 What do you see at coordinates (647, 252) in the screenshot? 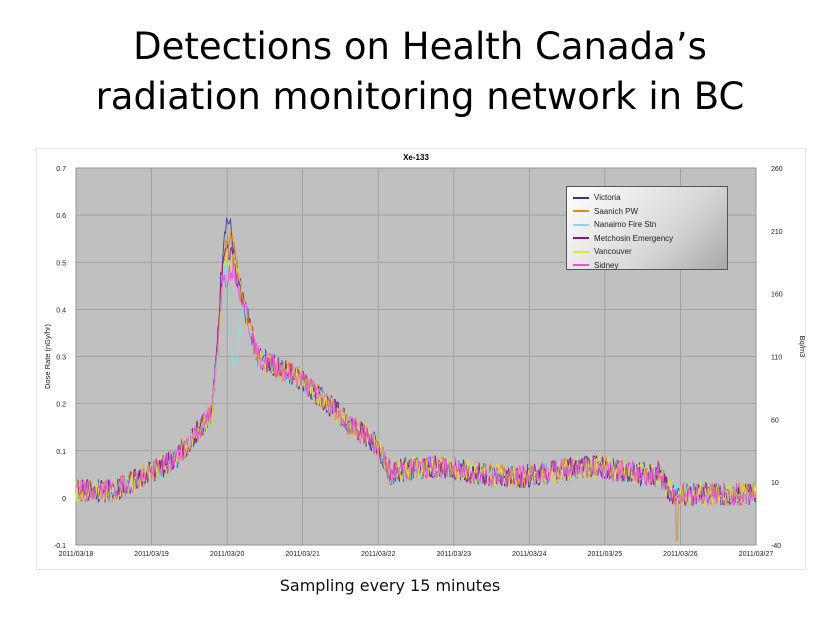
I see `legend-item: Vancouver` at bounding box center [647, 252].